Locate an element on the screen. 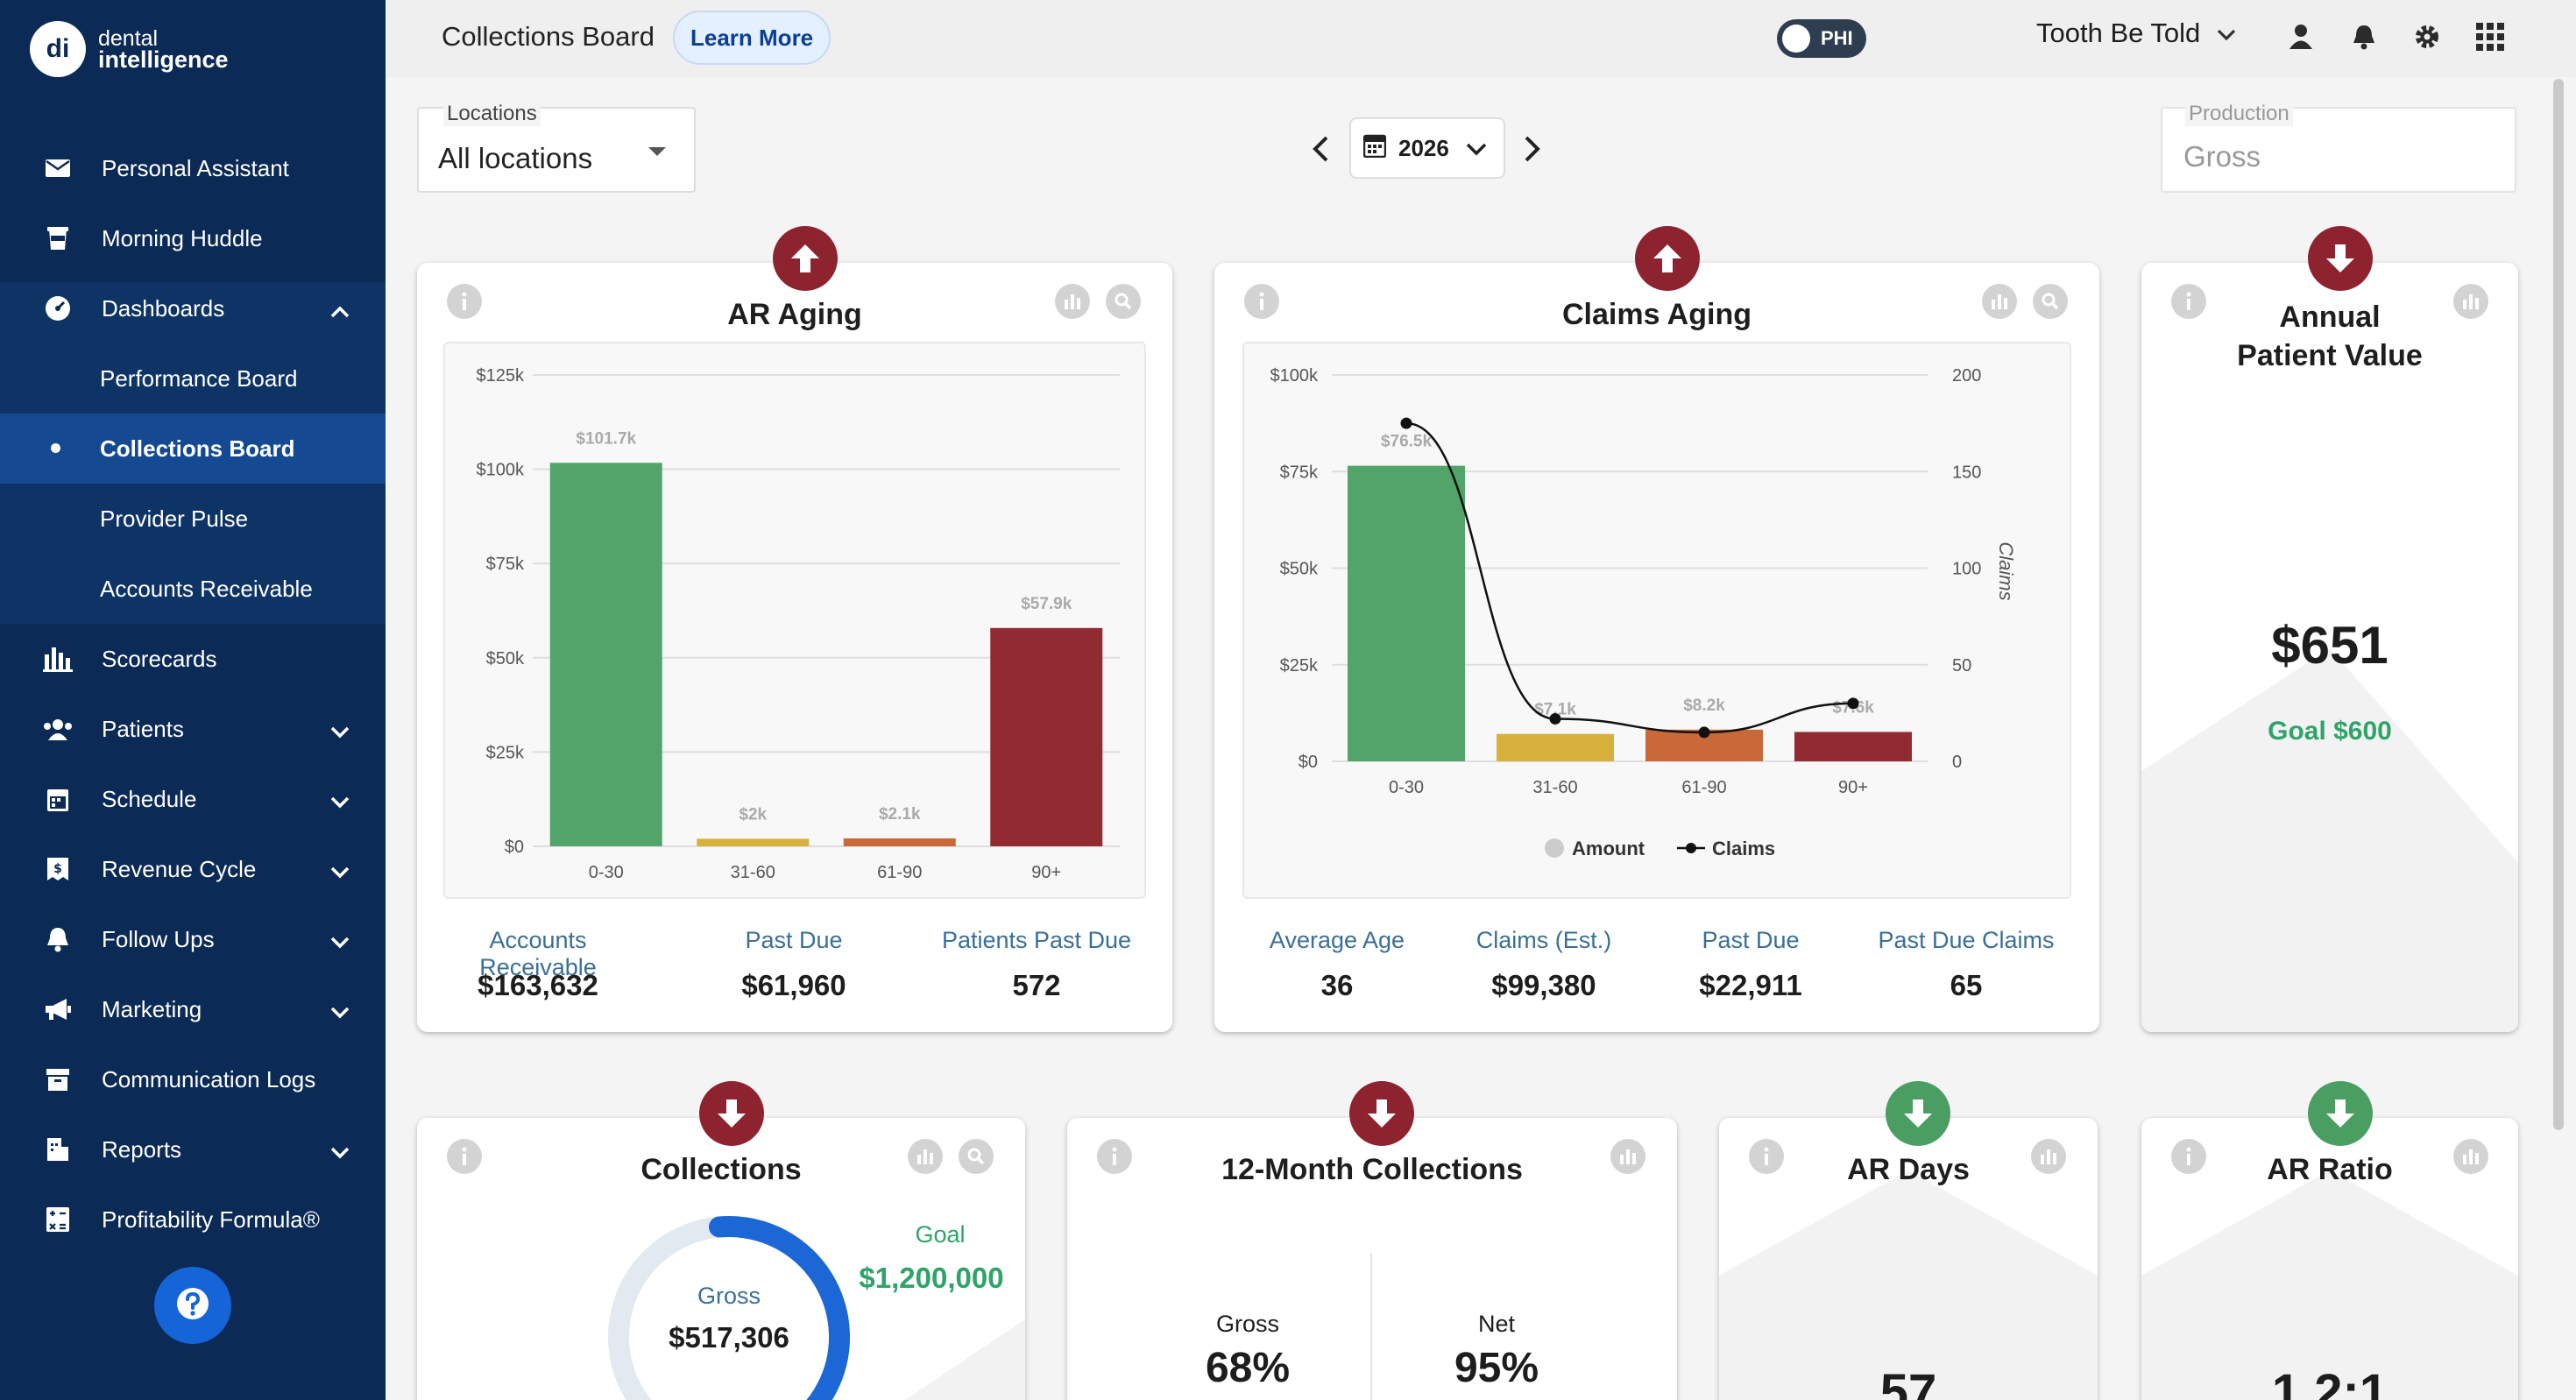 This screenshot has width=2576, height=1400. data-label: $101.7k is located at coordinates (606, 438).